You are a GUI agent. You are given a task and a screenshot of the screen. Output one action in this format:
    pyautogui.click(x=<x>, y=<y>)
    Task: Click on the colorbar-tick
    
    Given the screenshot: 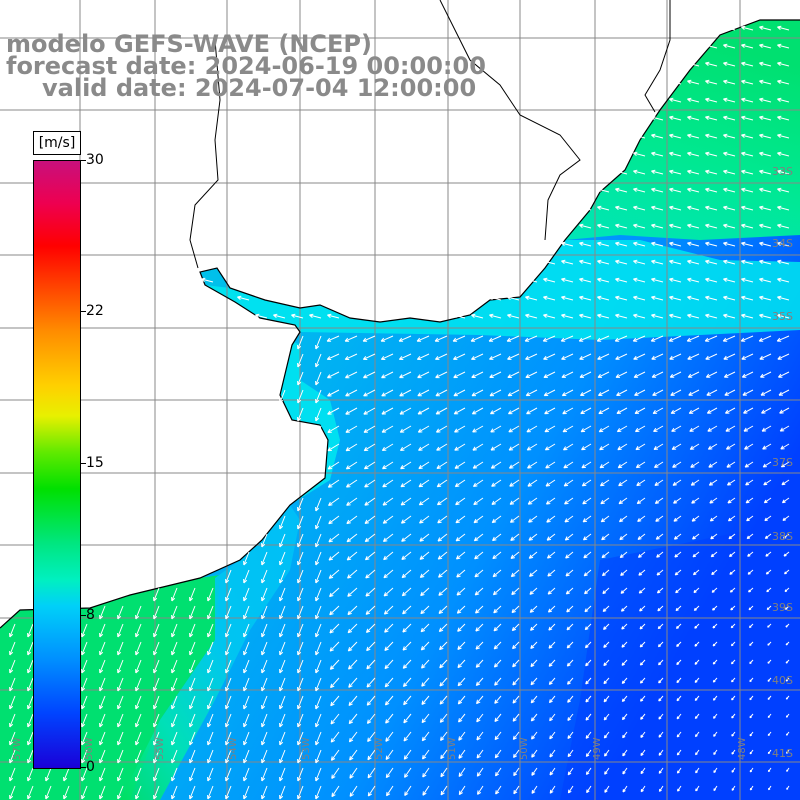 What is the action you would take?
    pyautogui.click(x=83, y=311)
    